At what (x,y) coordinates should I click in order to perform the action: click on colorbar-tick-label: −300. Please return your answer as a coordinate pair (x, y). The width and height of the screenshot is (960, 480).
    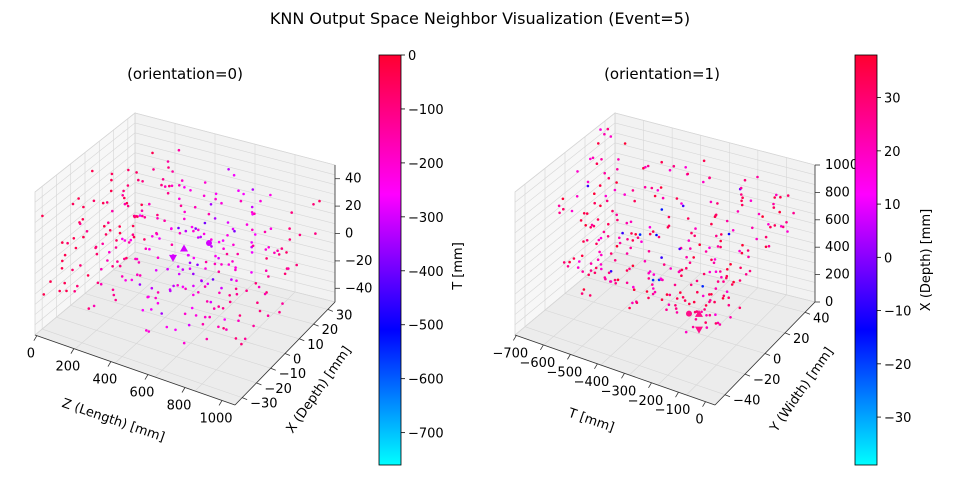
    Looking at the image, I should click on (426, 218).